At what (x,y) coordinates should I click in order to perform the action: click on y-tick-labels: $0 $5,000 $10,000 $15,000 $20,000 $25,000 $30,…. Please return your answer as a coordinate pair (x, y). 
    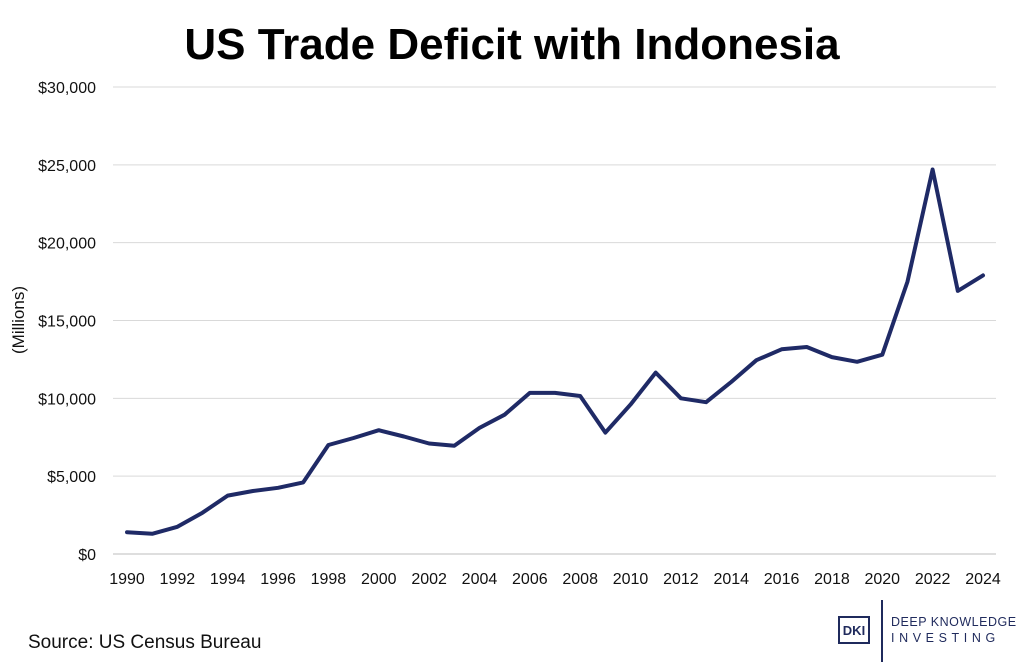
    Looking at the image, I should click on (67, 322).